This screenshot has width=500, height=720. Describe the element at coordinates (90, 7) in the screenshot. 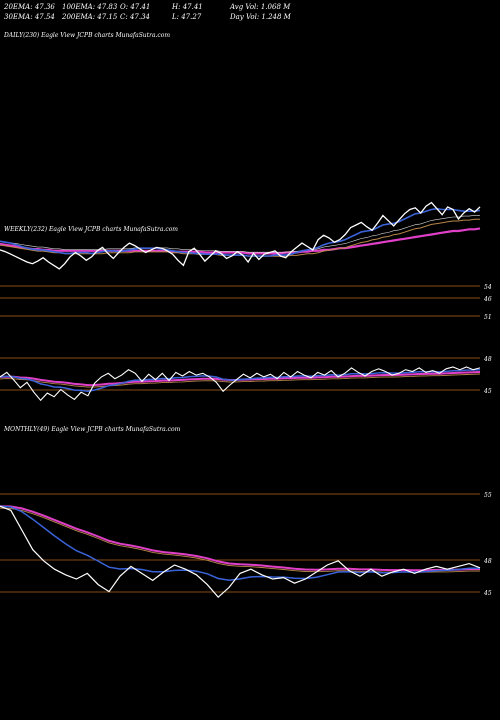

I see `header-row1-item-1: 100EMA: 47.83` at that location.